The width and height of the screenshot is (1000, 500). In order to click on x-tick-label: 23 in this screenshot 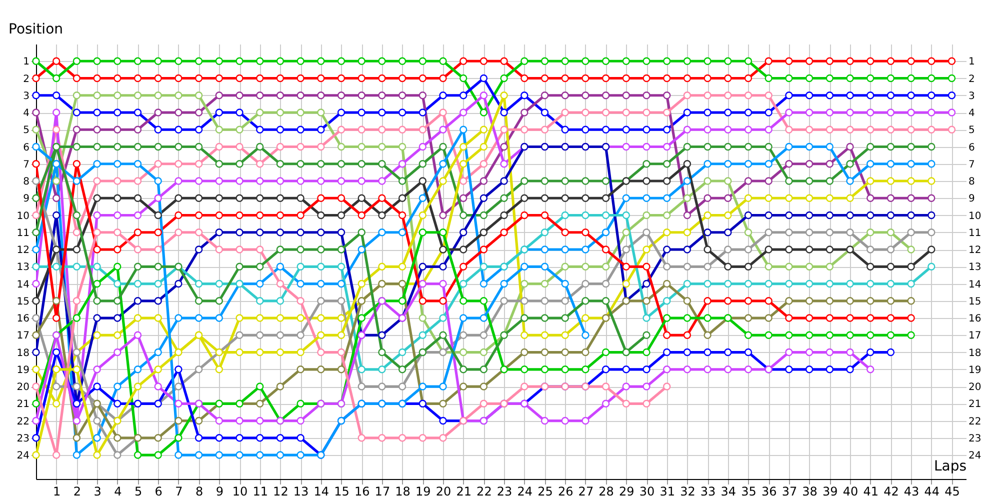, I will do `click(504, 491)`.